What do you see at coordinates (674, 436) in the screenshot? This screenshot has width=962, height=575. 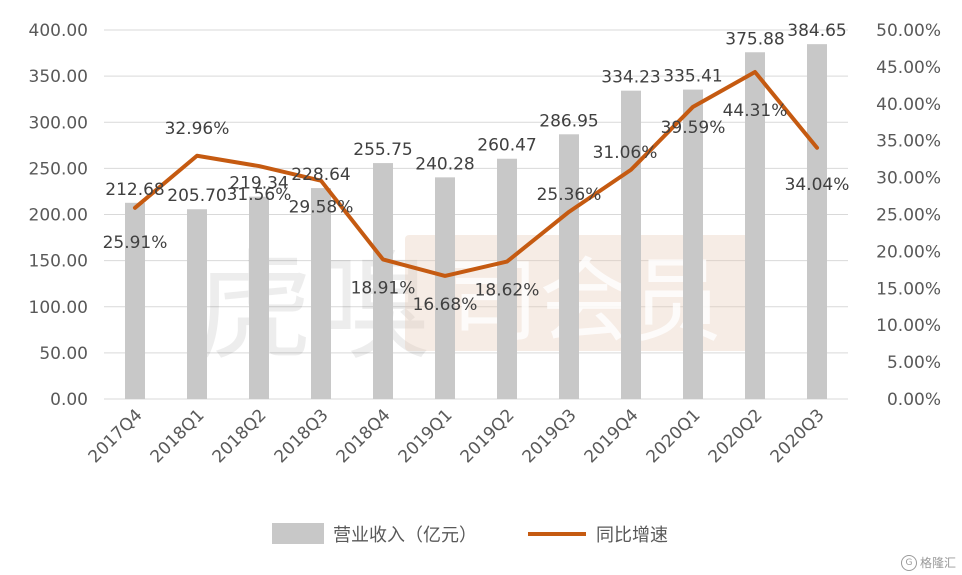 I see `x-tick-label: 2020Q1` at bounding box center [674, 436].